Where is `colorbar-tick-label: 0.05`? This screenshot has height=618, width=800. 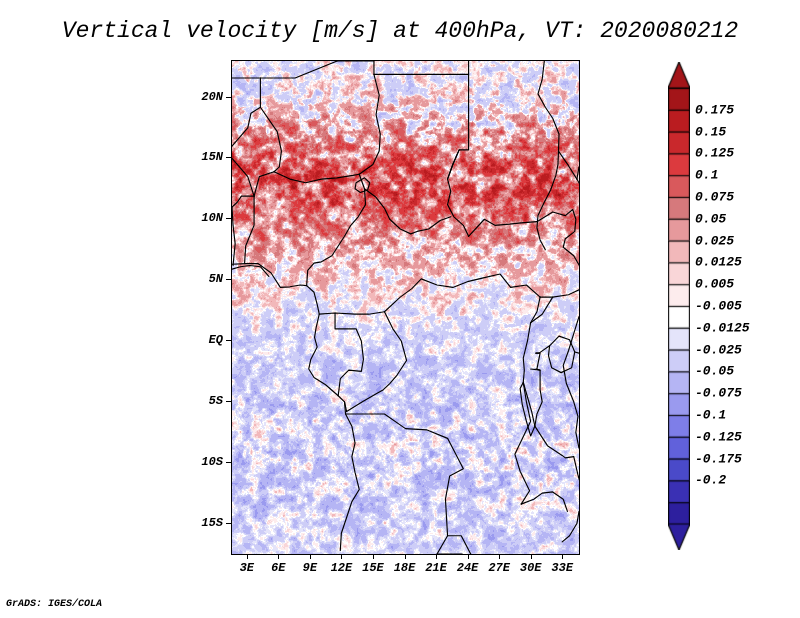 colorbar-tick-label: 0.05 is located at coordinates (711, 219).